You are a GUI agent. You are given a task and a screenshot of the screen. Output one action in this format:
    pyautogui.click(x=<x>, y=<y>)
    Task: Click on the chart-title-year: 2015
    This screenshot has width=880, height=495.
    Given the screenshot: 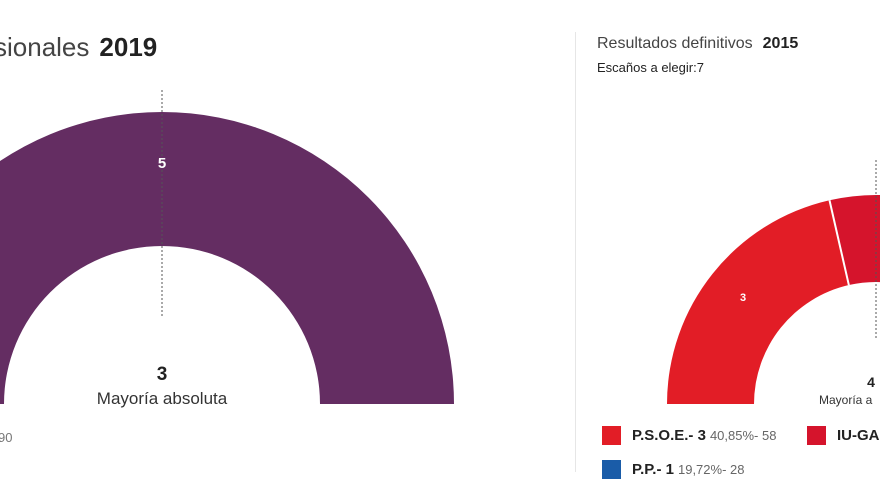 What is the action you would take?
    pyautogui.click(x=780, y=43)
    